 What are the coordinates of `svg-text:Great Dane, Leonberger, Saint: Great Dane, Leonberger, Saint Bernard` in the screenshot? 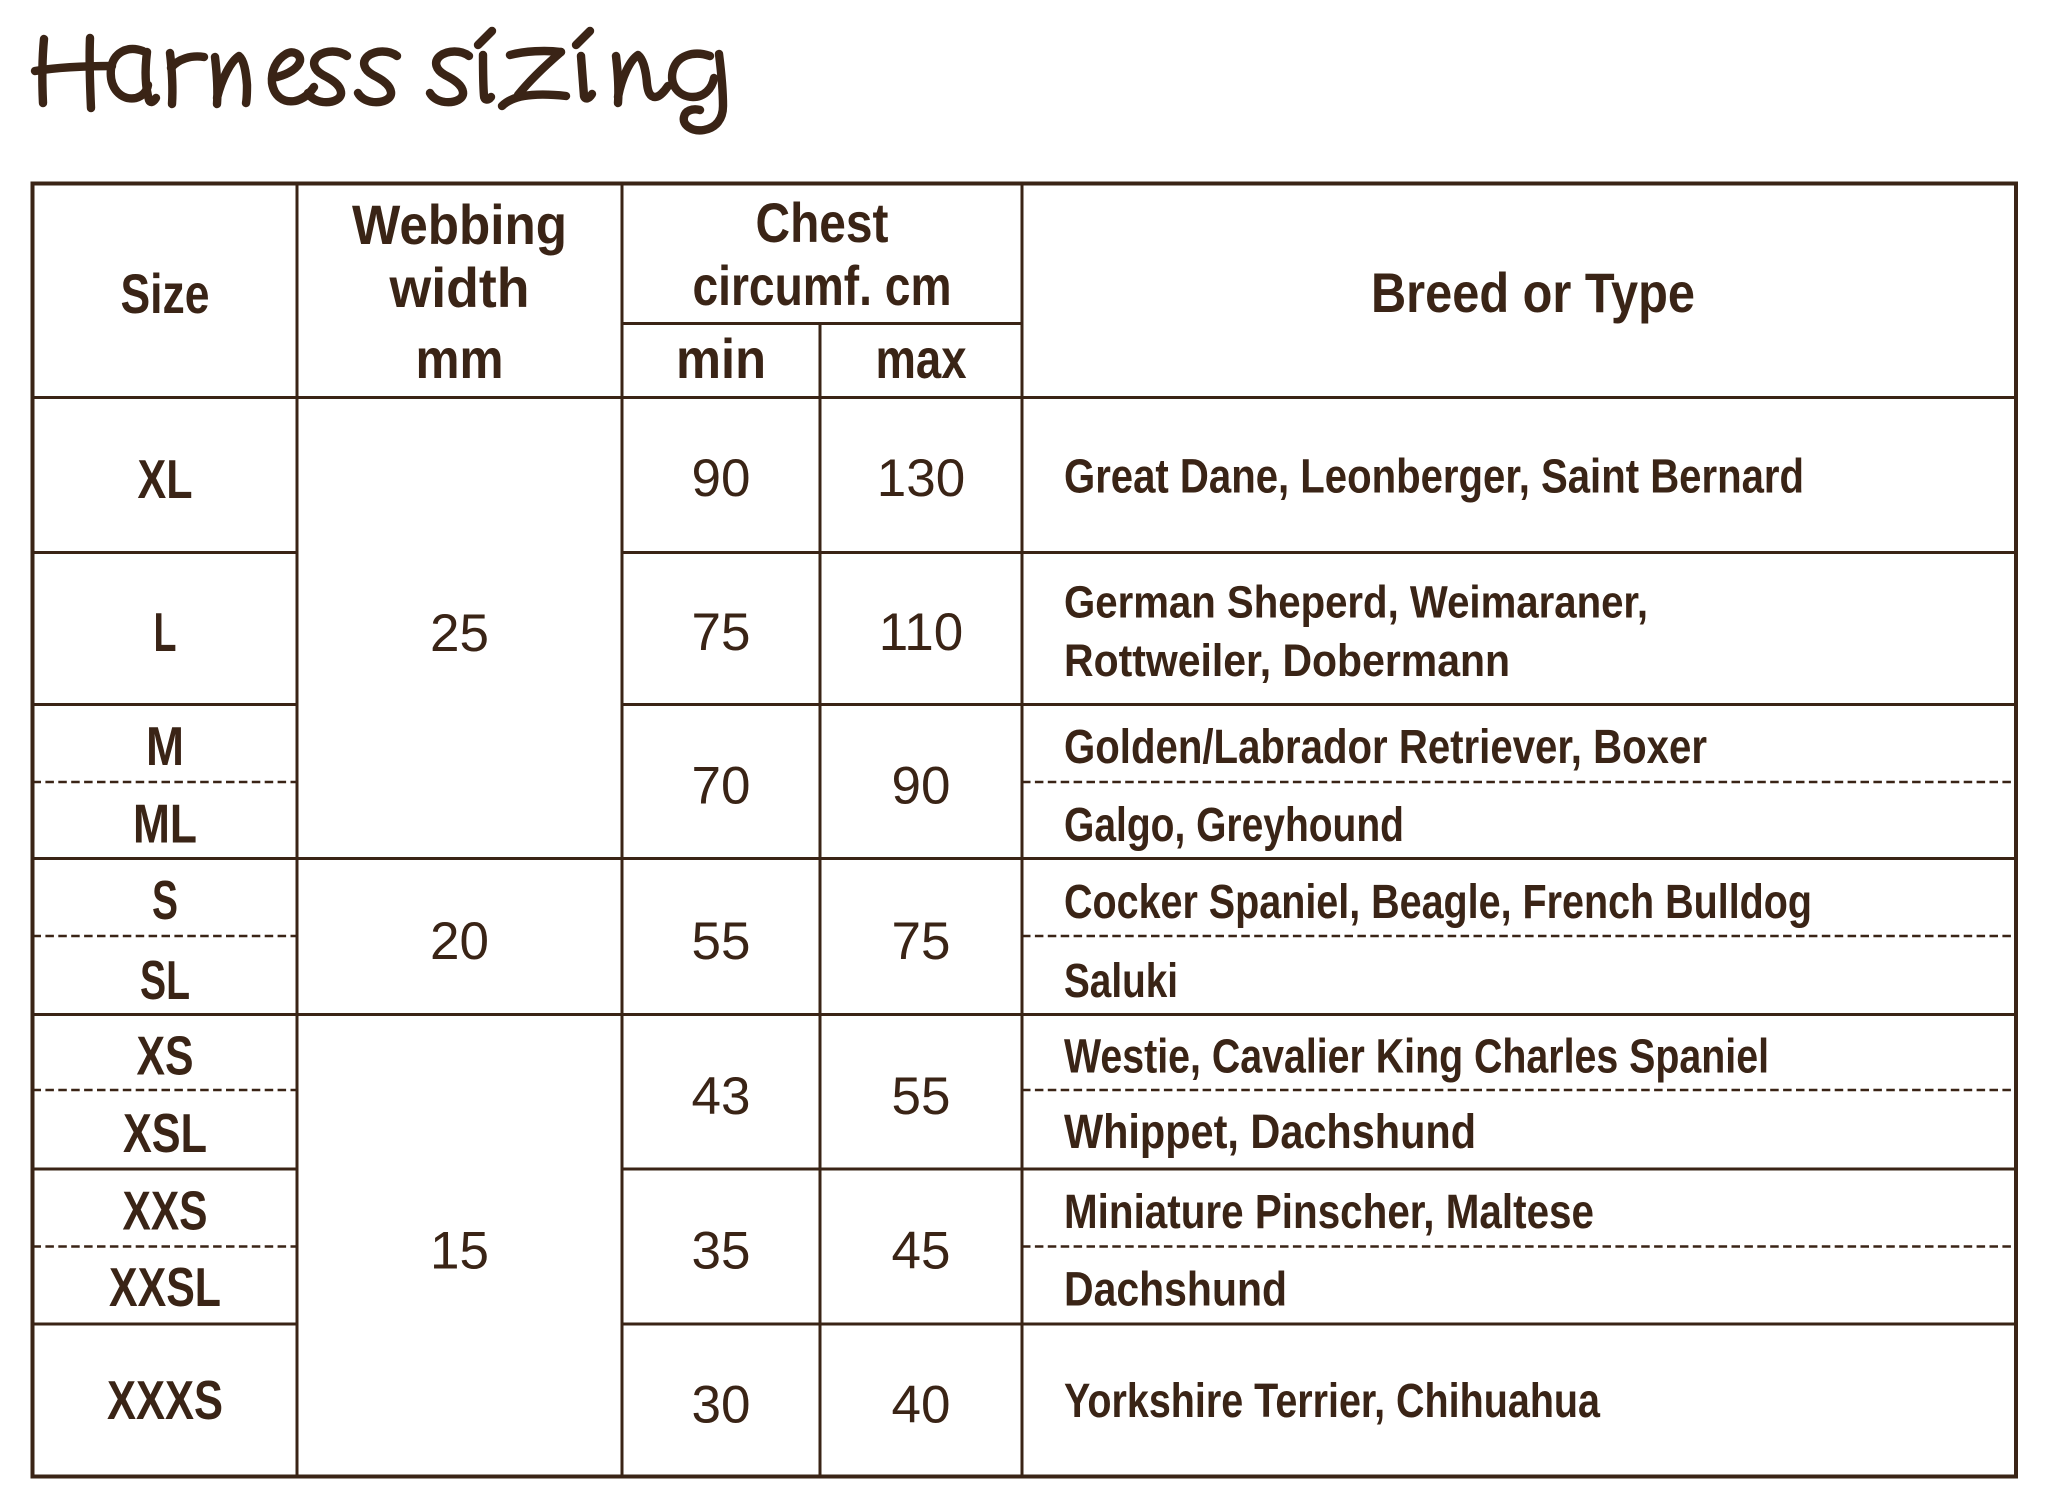 It's located at (1434, 477).